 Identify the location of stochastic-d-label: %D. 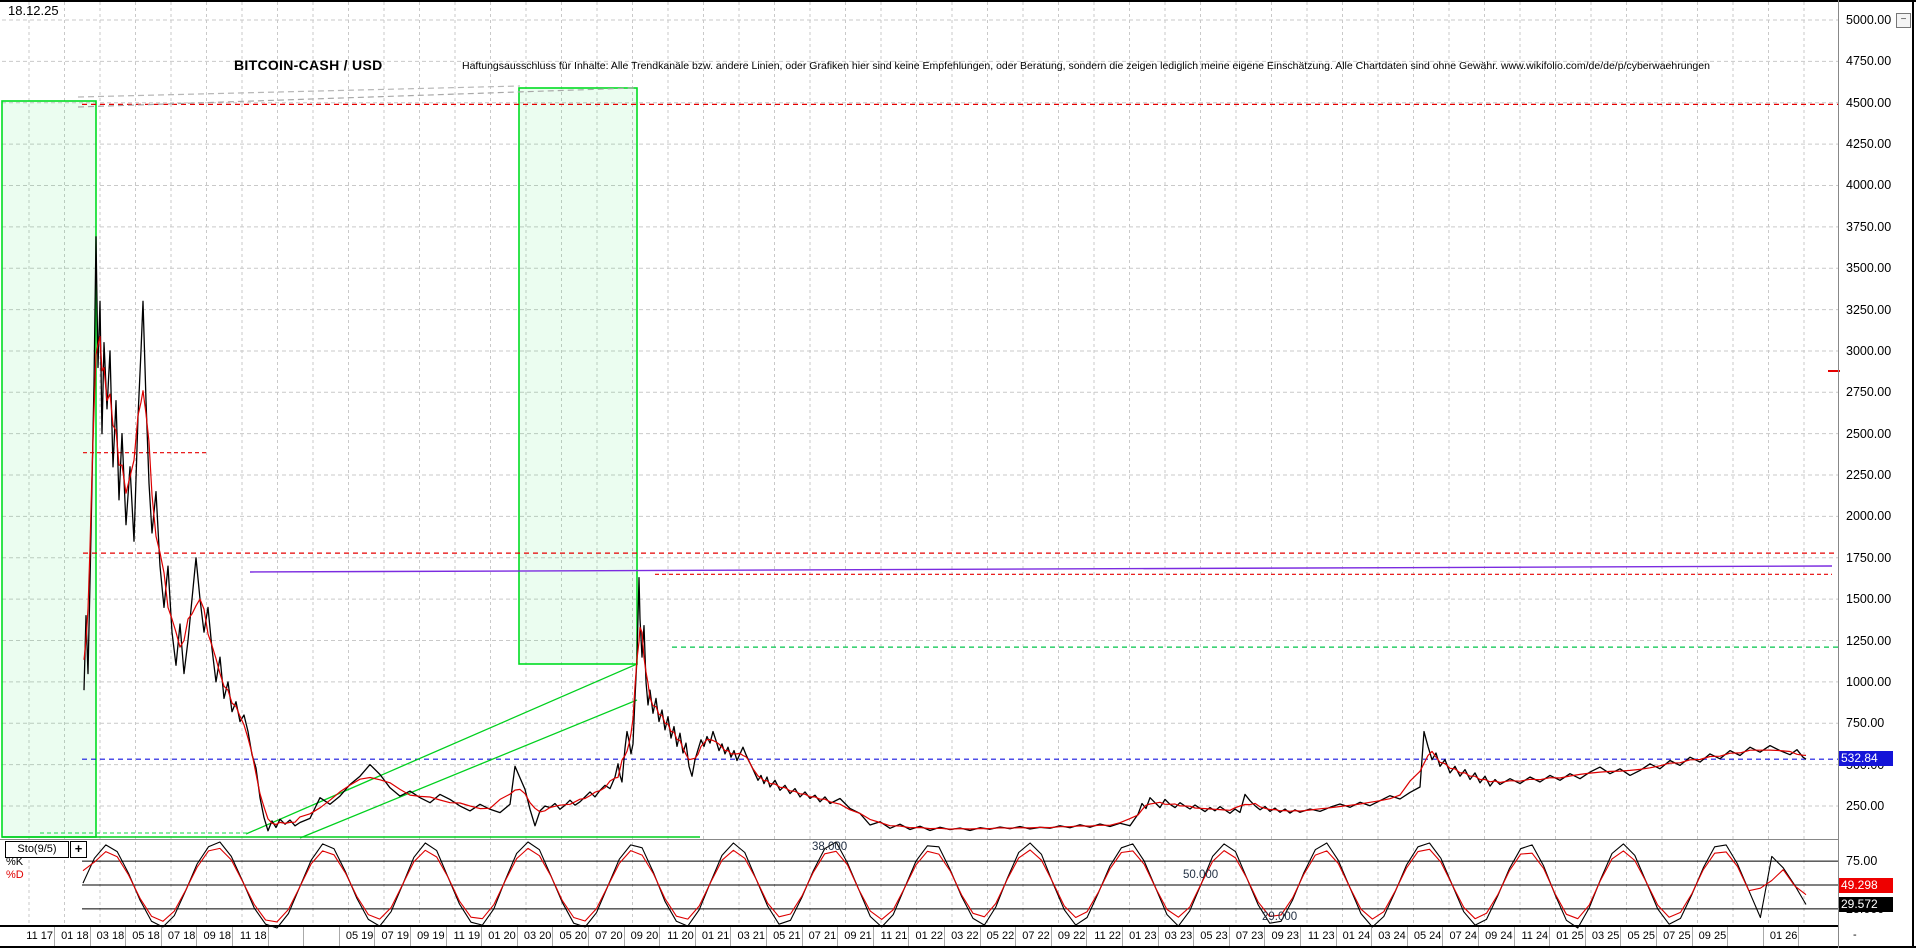
(15, 875).